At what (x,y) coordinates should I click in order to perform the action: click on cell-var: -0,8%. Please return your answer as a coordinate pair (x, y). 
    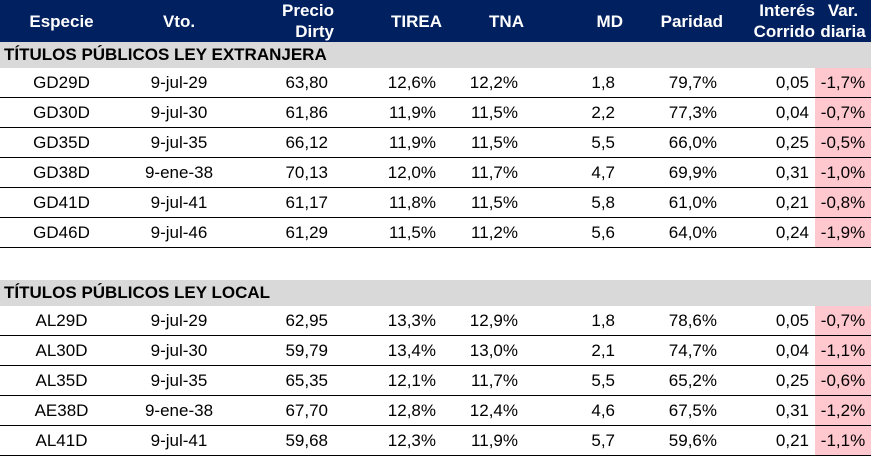
    Looking at the image, I should click on (843, 202).